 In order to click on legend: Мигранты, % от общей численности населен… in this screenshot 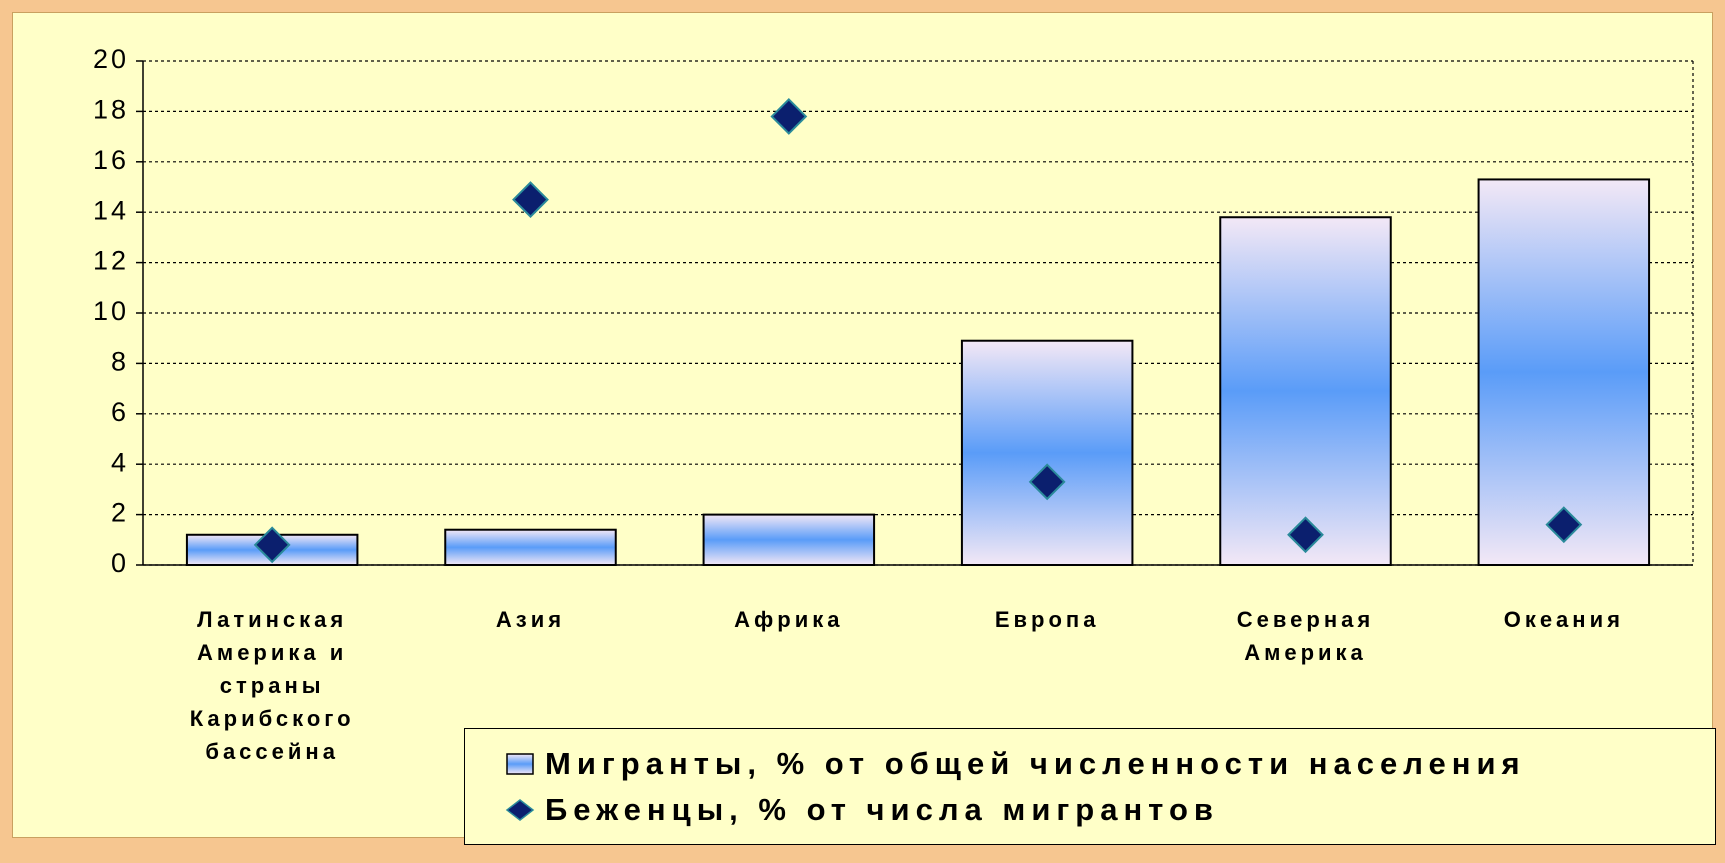, I will do `click(1090, 786)`.